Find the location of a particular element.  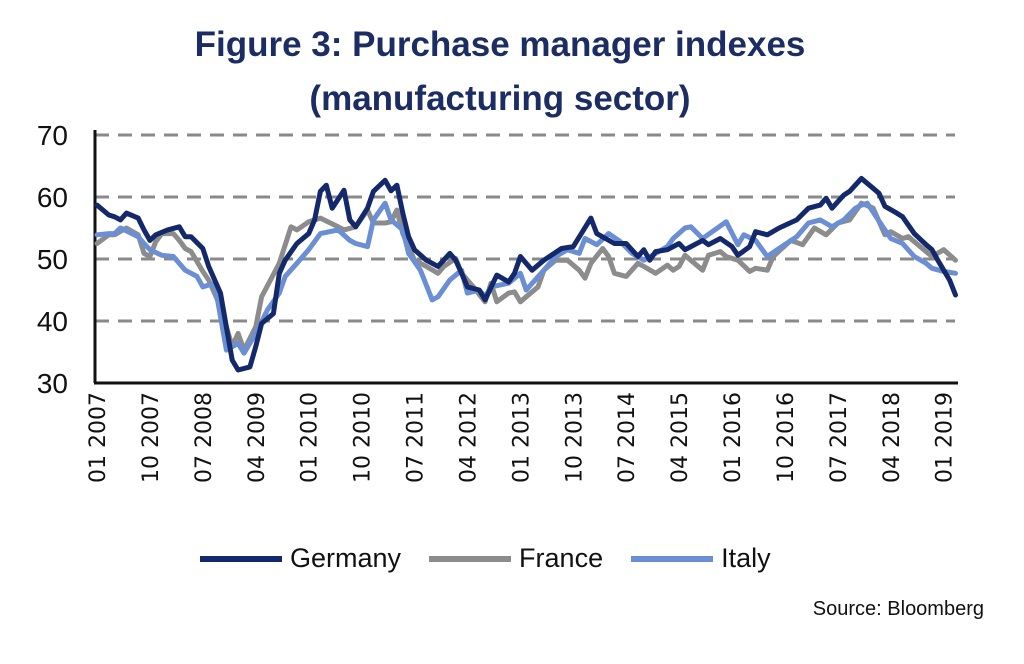

x-tick-label: 10 2013 is located at coordinates (574, 437).